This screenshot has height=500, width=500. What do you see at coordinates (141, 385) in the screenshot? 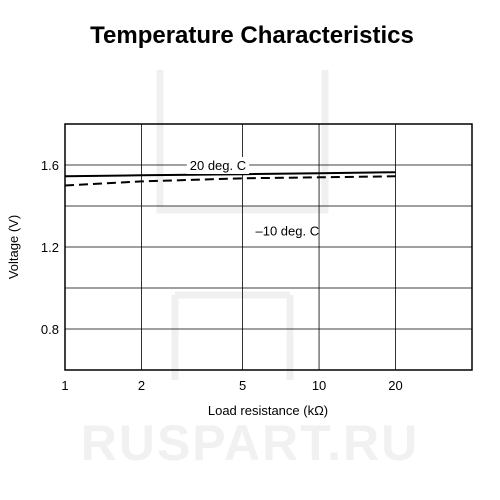
I see `x-tick-label: 2` at bounding box center [141, 385].